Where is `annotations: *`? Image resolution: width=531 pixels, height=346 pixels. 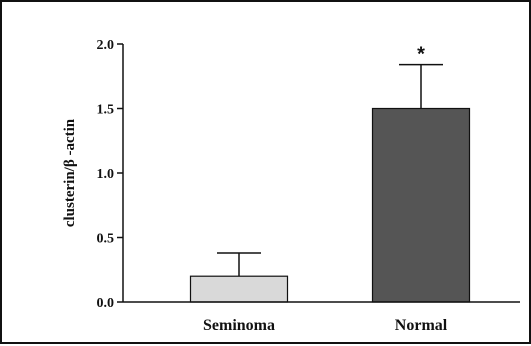
annotations: * is located at coordinates (421, 55).